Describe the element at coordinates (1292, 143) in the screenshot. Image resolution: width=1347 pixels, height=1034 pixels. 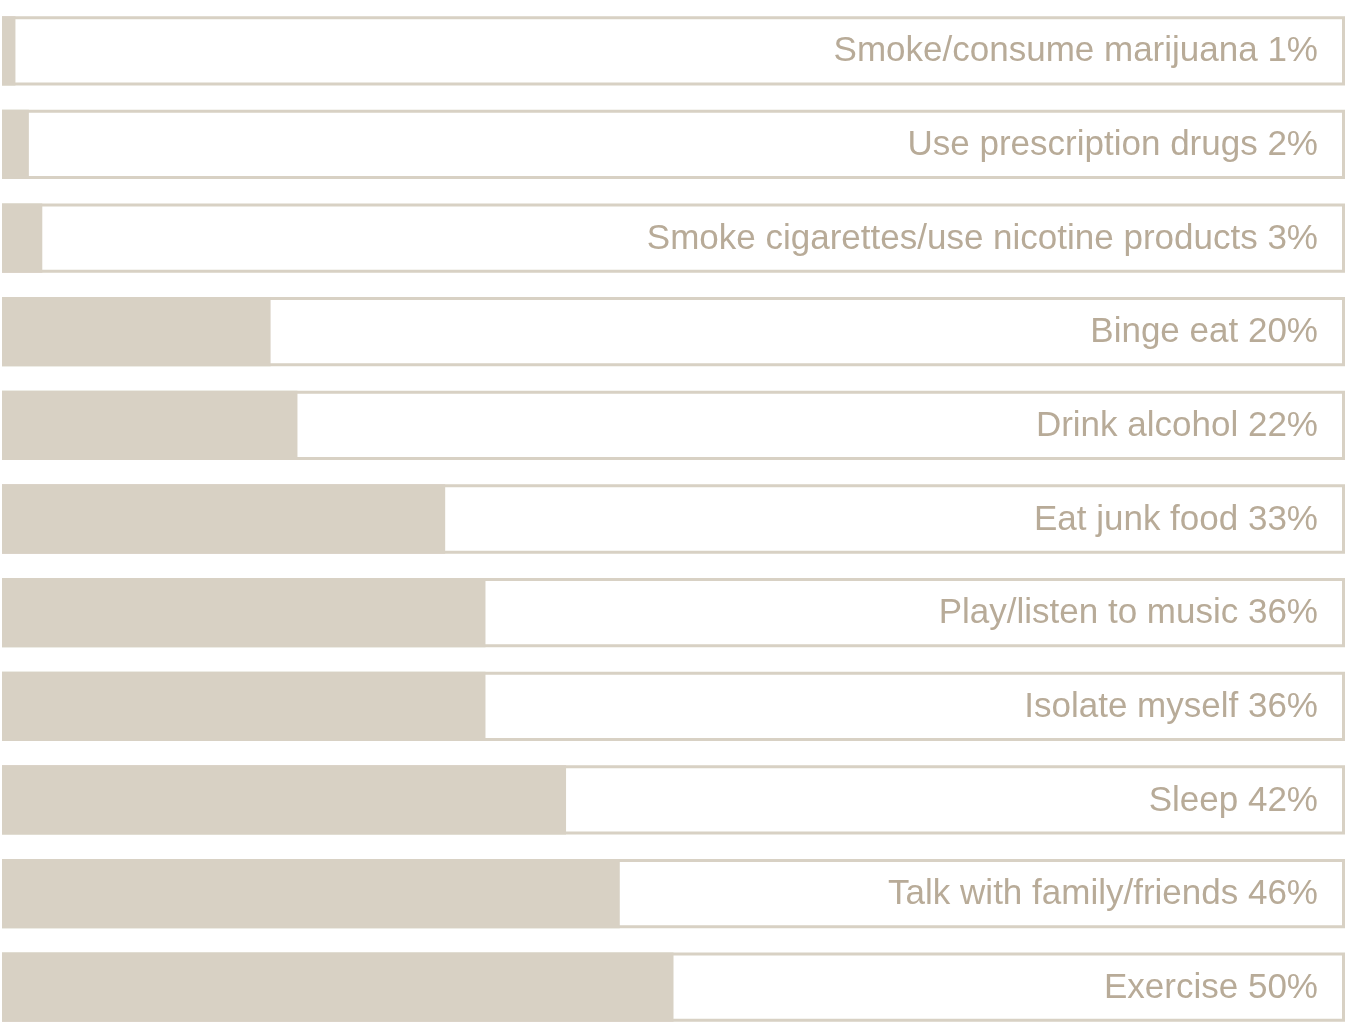
I see `data-label: 2%` at that location.